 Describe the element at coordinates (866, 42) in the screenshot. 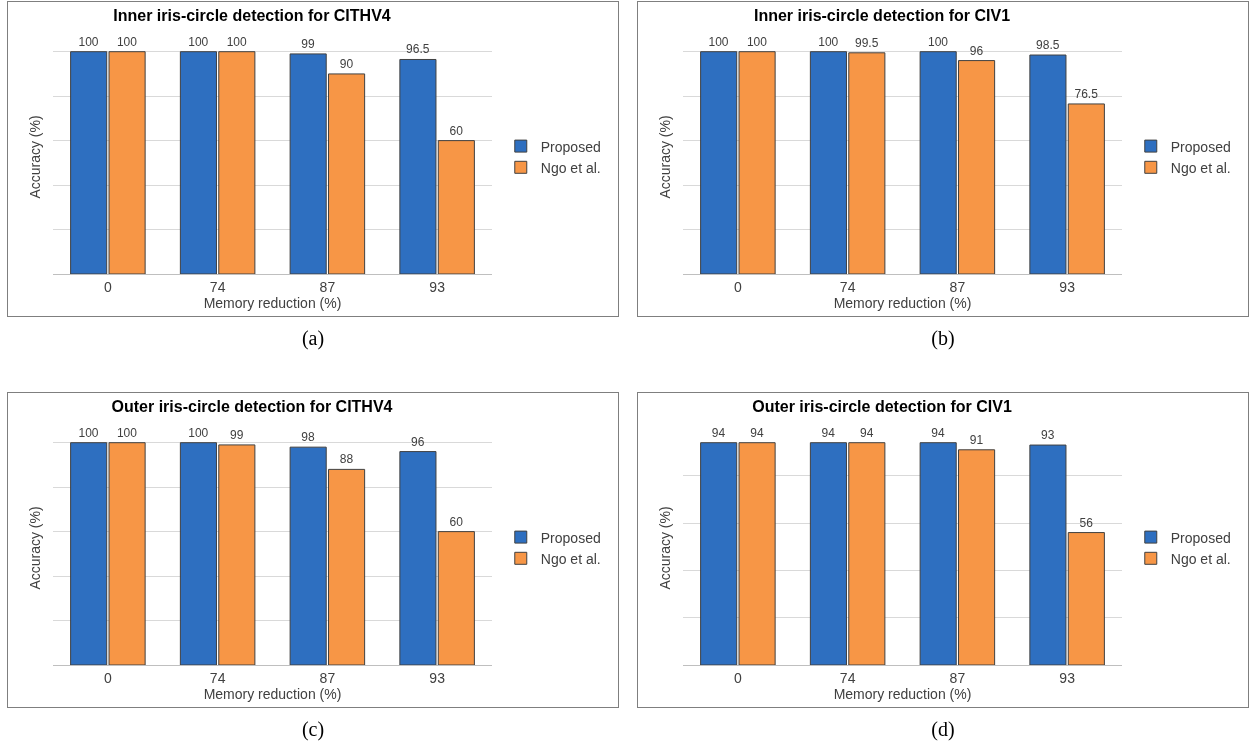

I see `data-label: 99.5` at that location.